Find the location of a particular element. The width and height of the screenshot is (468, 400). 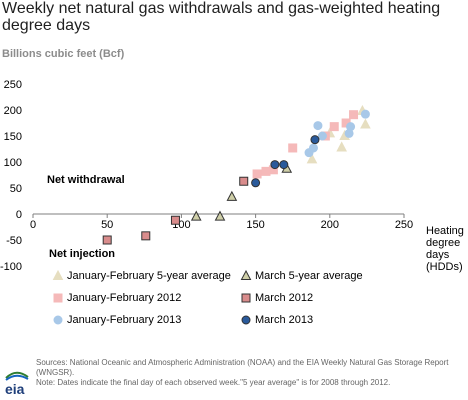

legend-label-march-2013: March 2013 is located at coordinates (284, 320).